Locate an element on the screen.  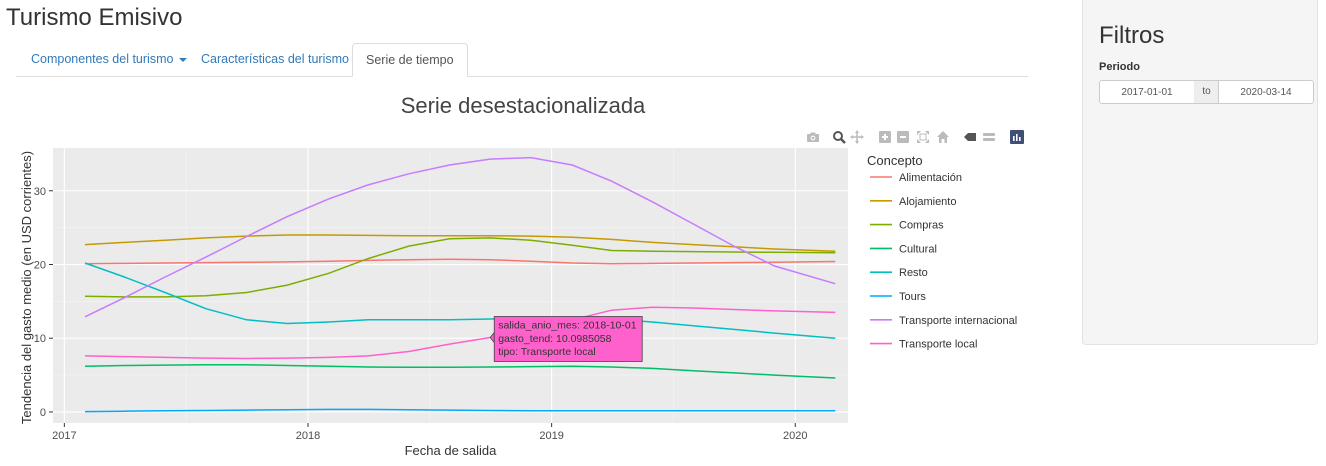
x-tick-label: 2020 is located at coordinates (795, 436).